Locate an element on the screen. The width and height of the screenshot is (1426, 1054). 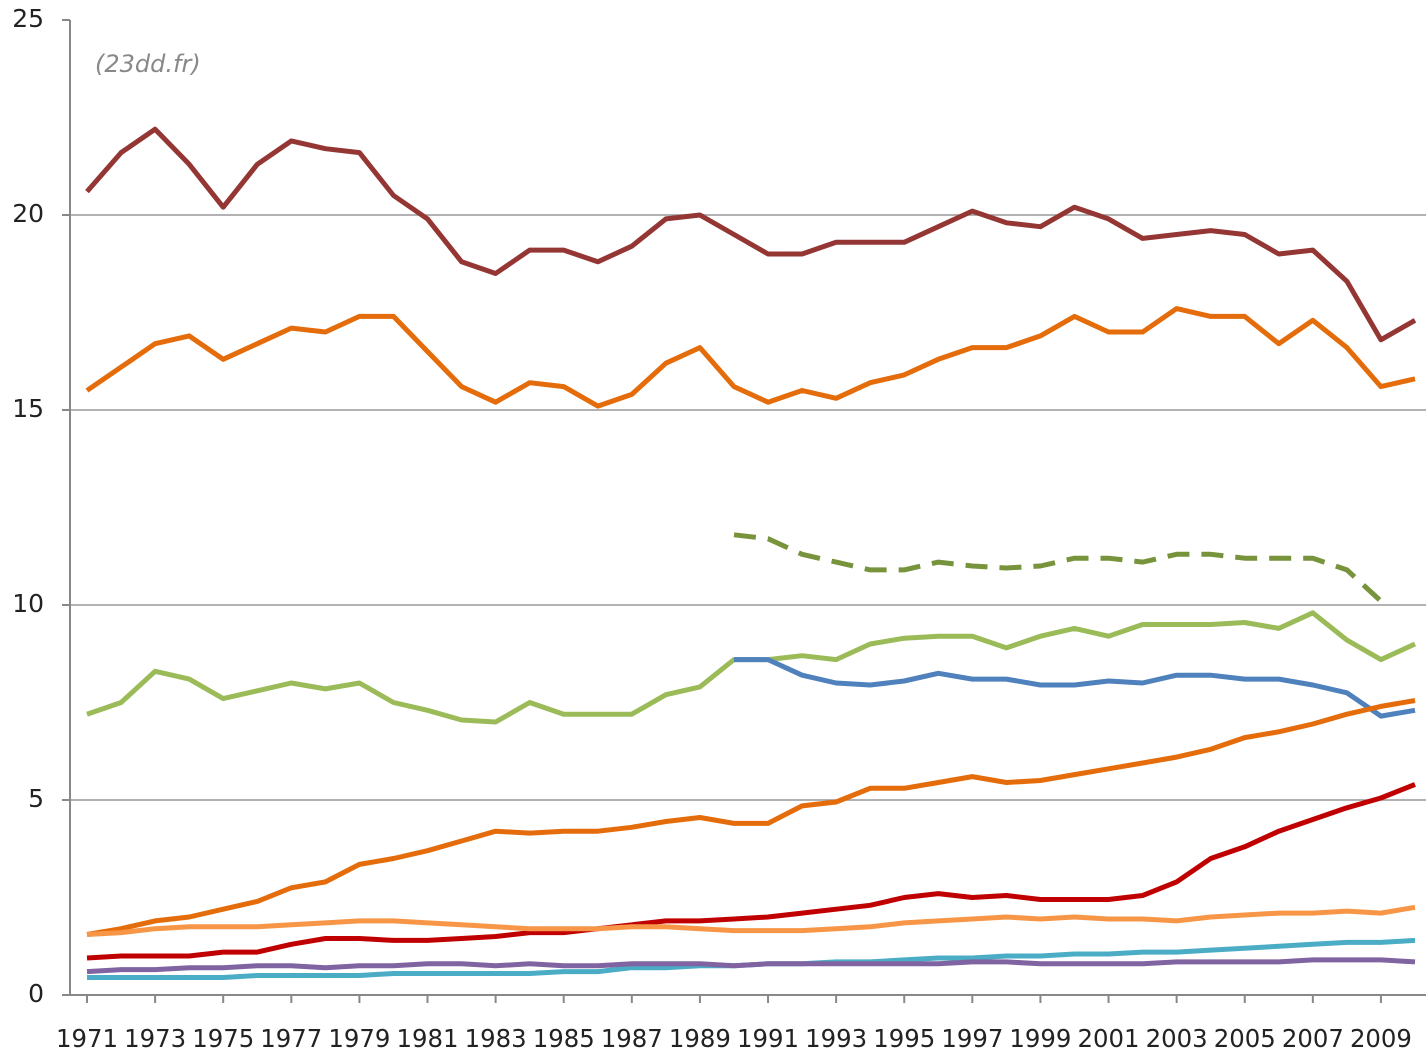
annotation: (23dd.fr) is located at coordinates (148, 64).